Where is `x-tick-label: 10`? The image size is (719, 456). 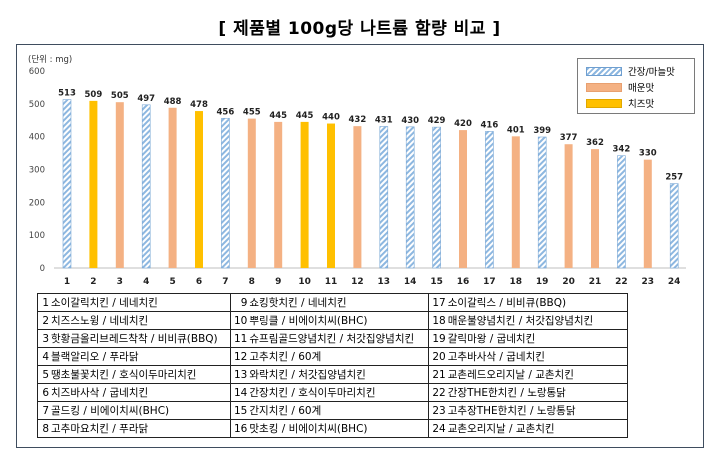 x-tick-label: 10 is located at coordinates (304, 282).